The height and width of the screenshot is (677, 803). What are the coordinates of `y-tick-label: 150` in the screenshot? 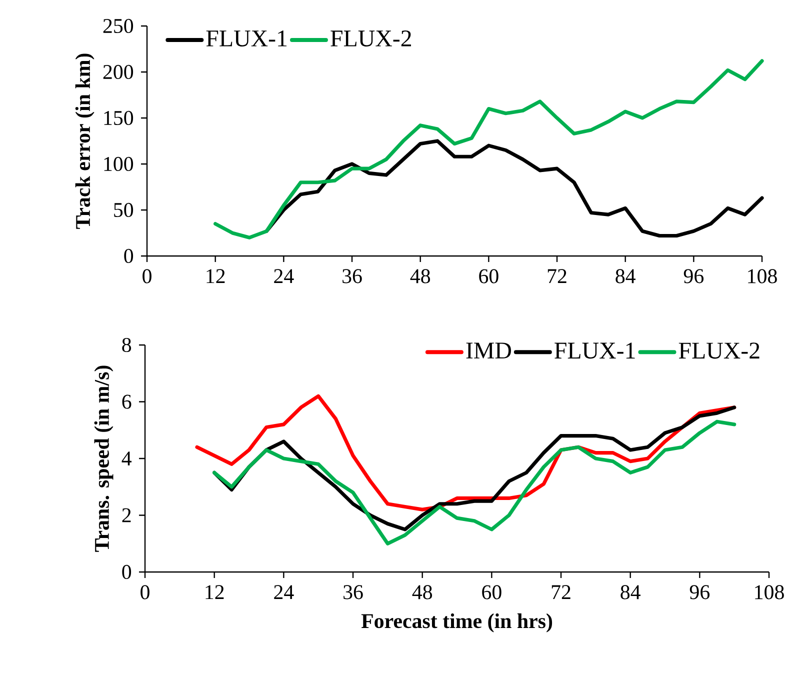 It's located at (119, 118).